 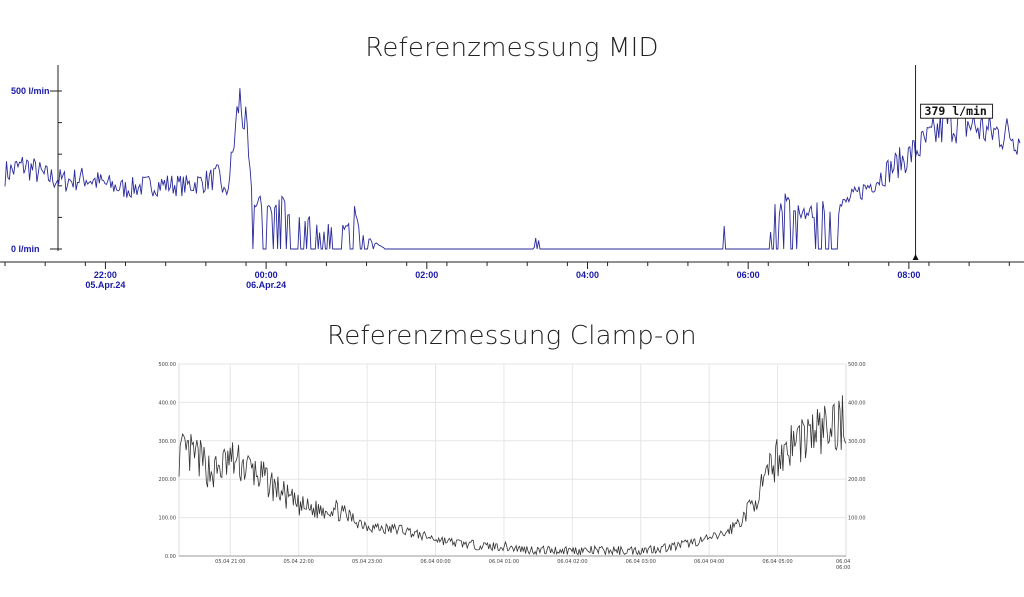 I want to click on clamp-x-tick-label: 05.04 21:00, so click(x=230, y=562).